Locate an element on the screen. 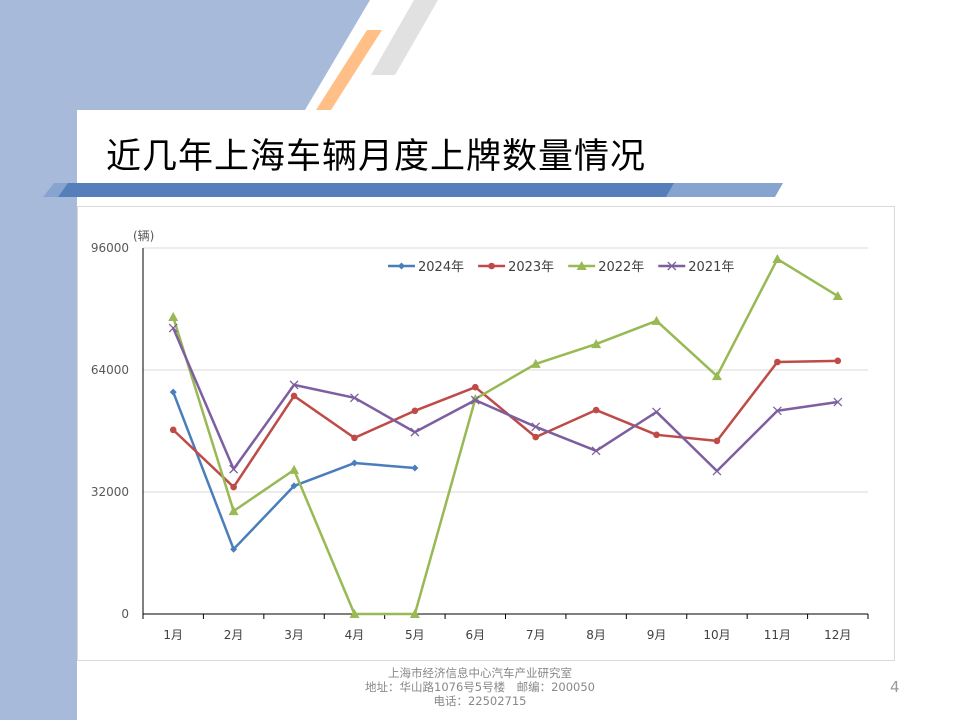 This screenshot has width=960, height=720. x-tick-label: 5月 is located at coordinates (415, 635).